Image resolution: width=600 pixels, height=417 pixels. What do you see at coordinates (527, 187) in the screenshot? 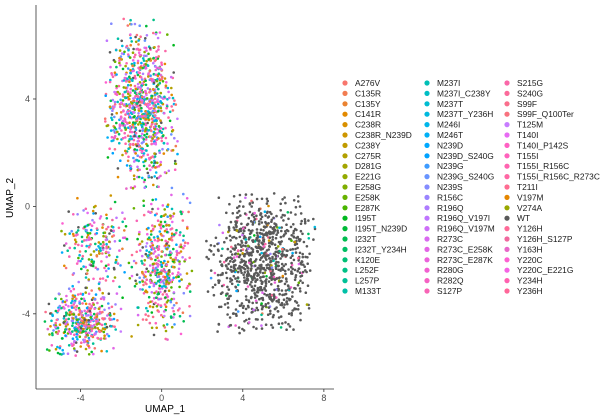
I see `legend-label: T211I` at bounding box center [527, 187].